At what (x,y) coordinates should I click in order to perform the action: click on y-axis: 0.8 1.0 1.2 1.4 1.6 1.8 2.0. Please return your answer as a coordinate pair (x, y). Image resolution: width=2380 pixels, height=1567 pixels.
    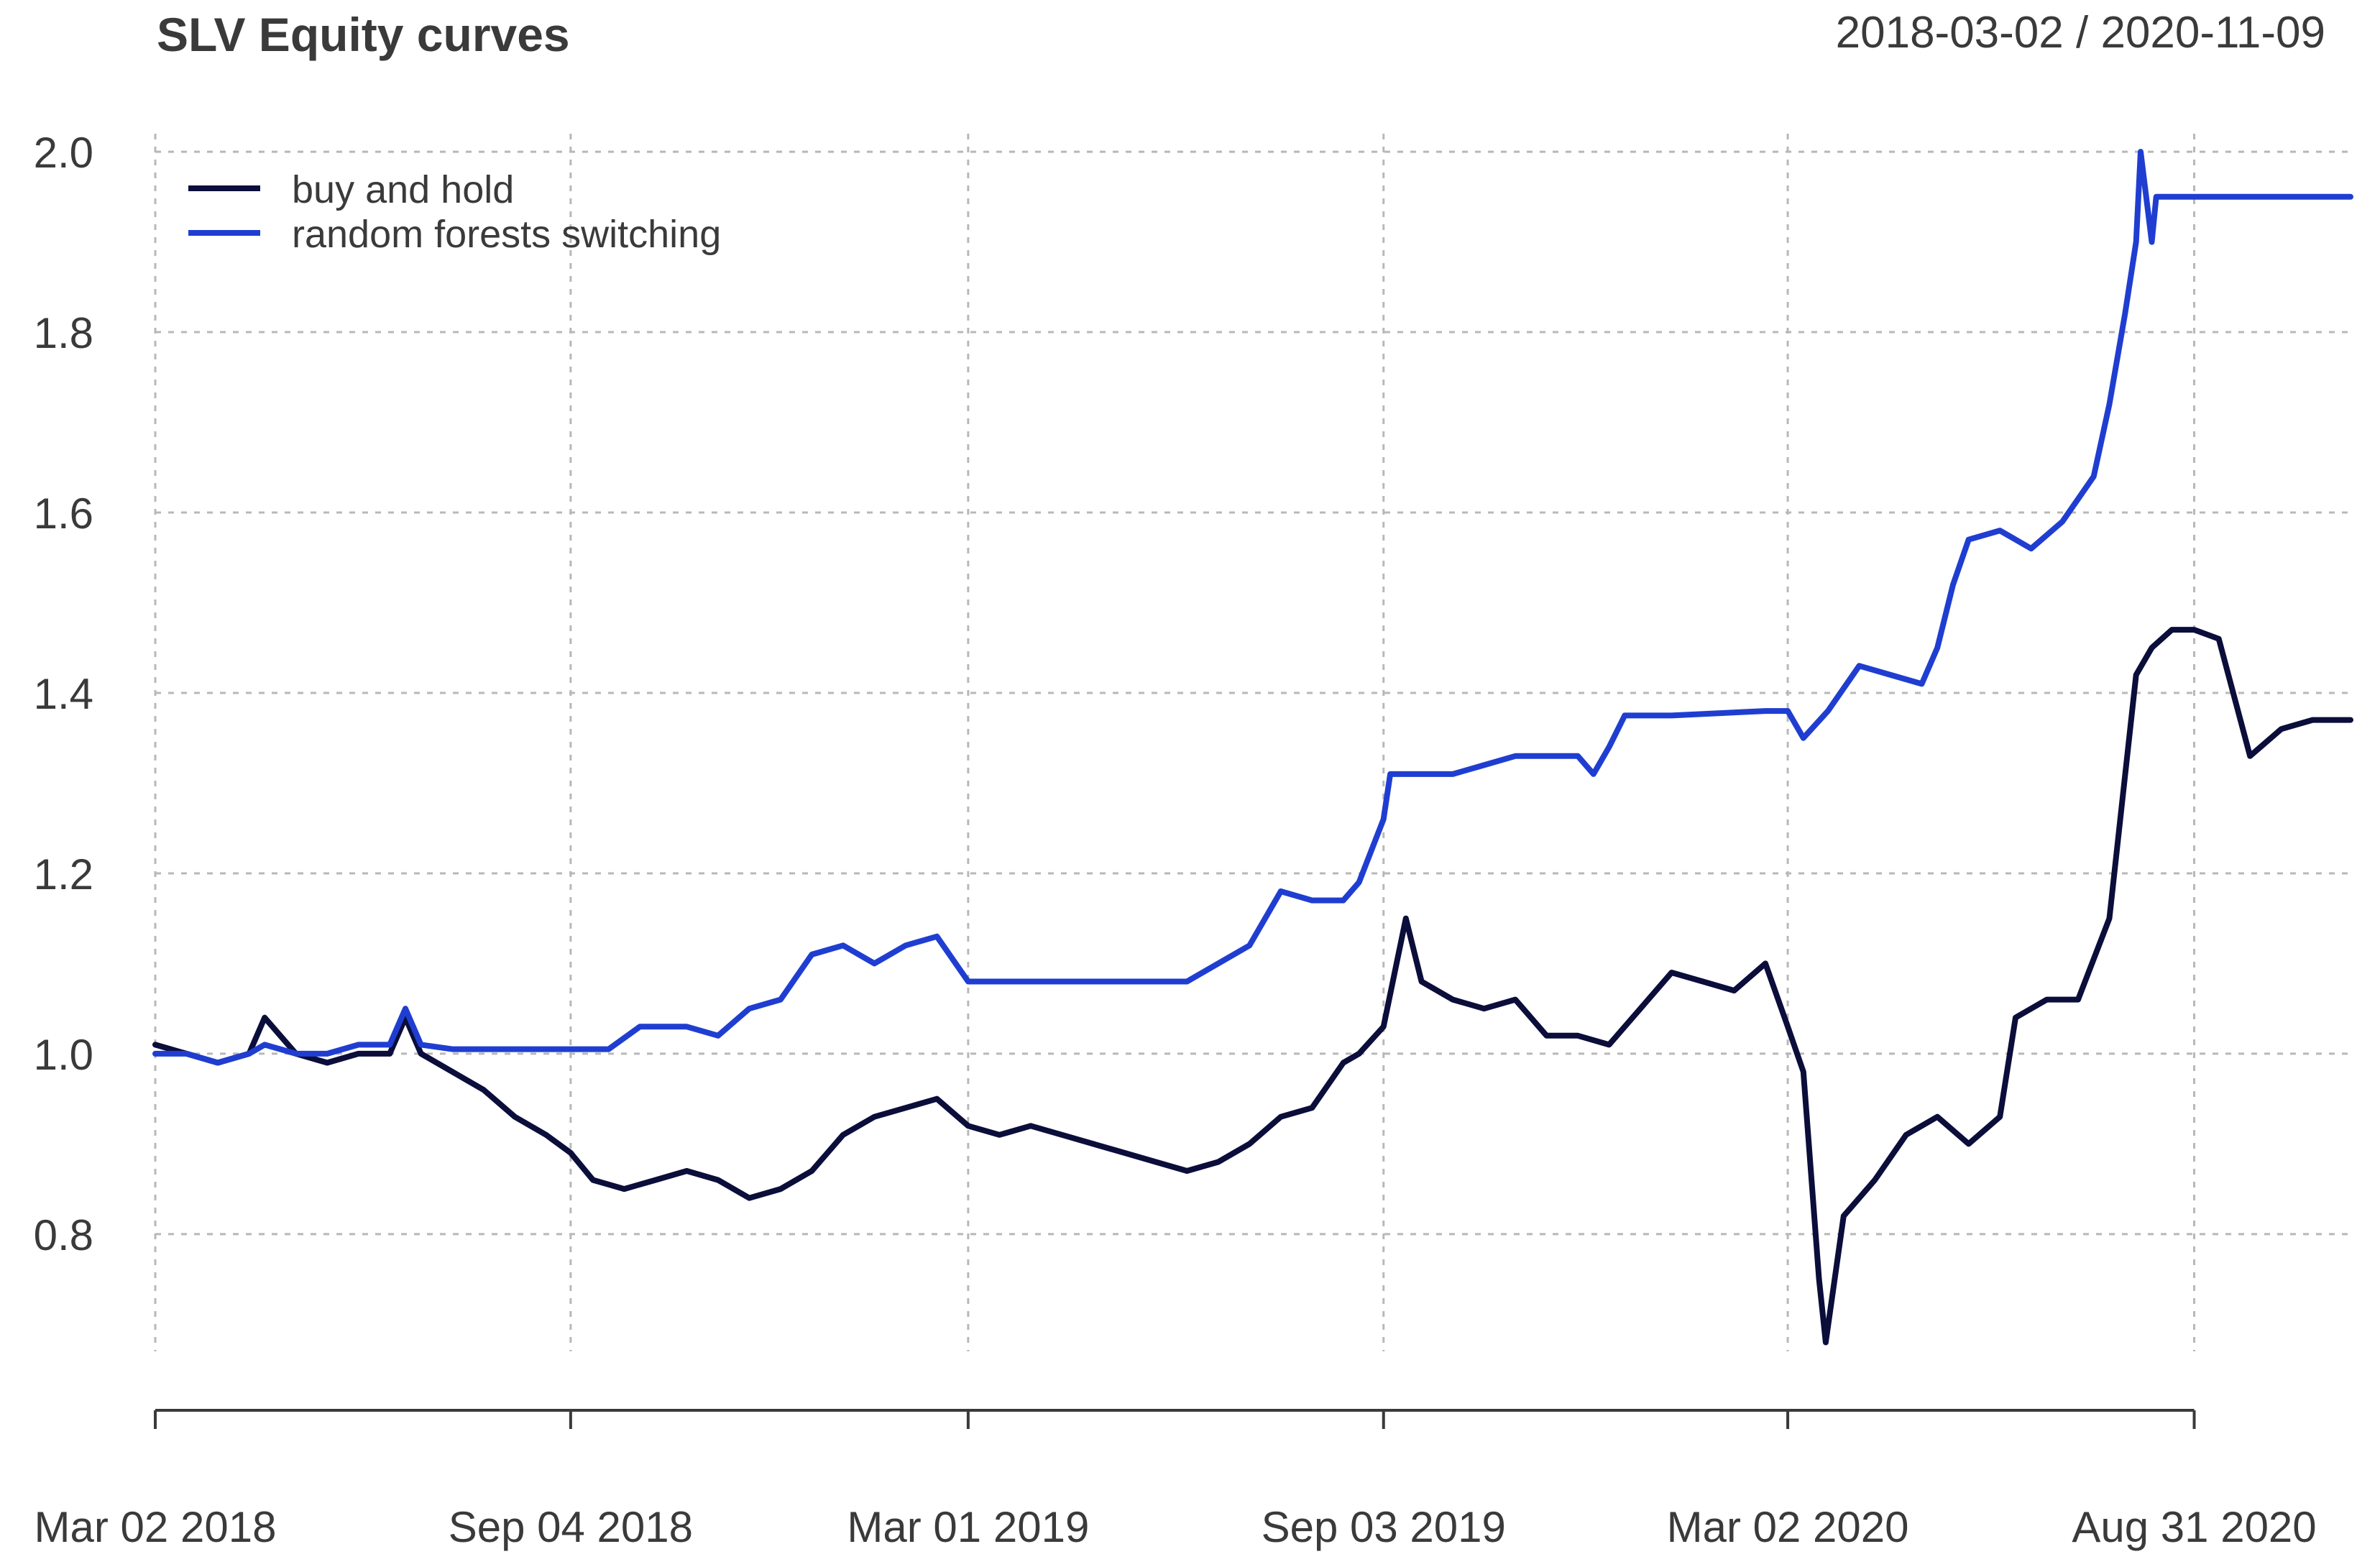
    Looking at the image, I should click on (63, 694).